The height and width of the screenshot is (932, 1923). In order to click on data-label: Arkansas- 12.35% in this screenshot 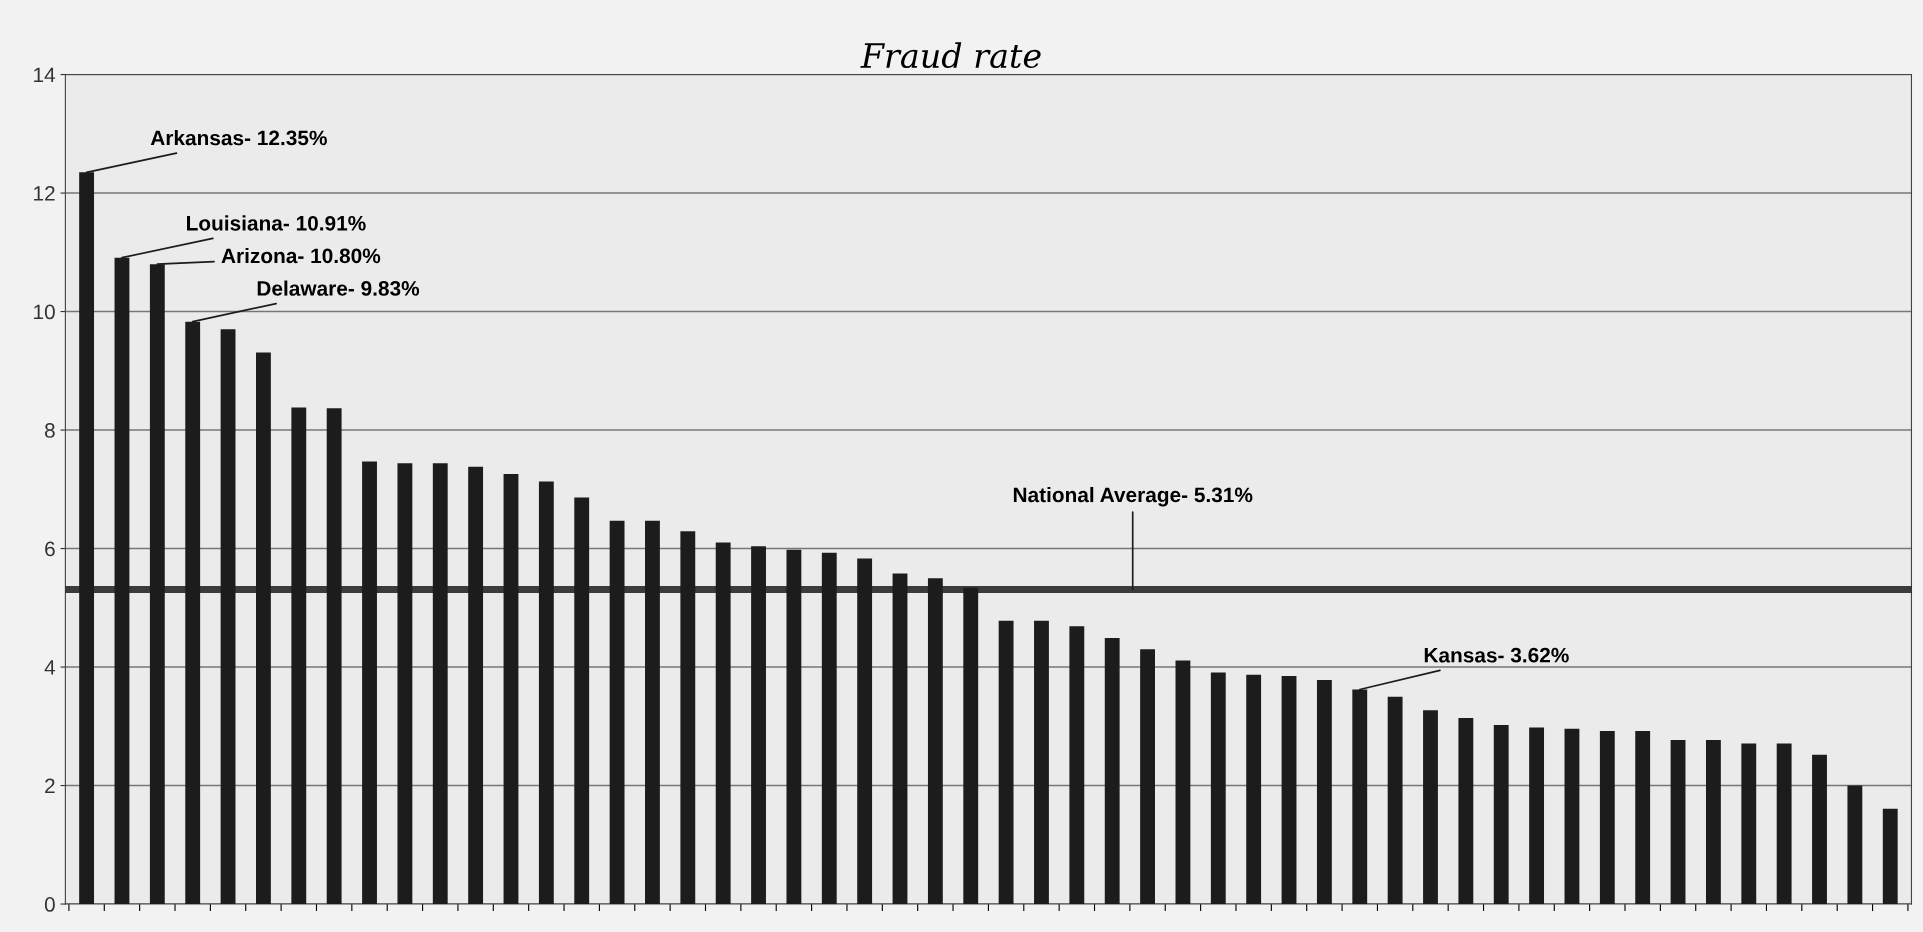, I will do `click(238, 138)`.